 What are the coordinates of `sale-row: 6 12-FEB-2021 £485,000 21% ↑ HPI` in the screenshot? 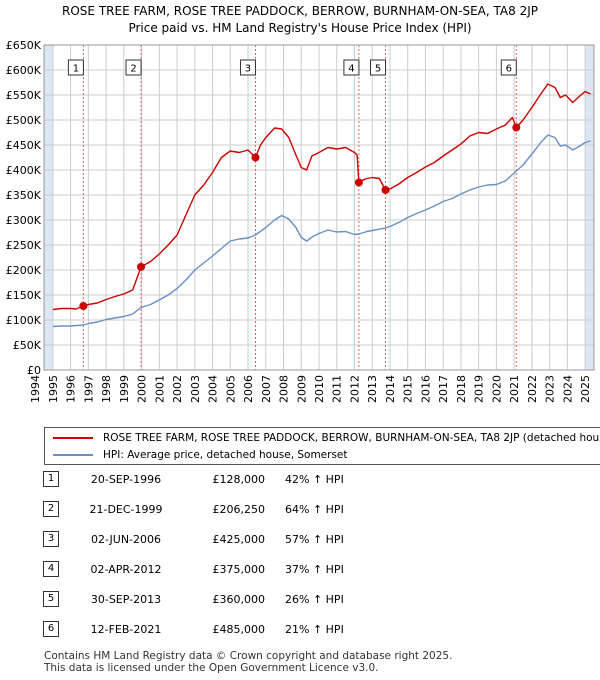 It's located at (300, 630).